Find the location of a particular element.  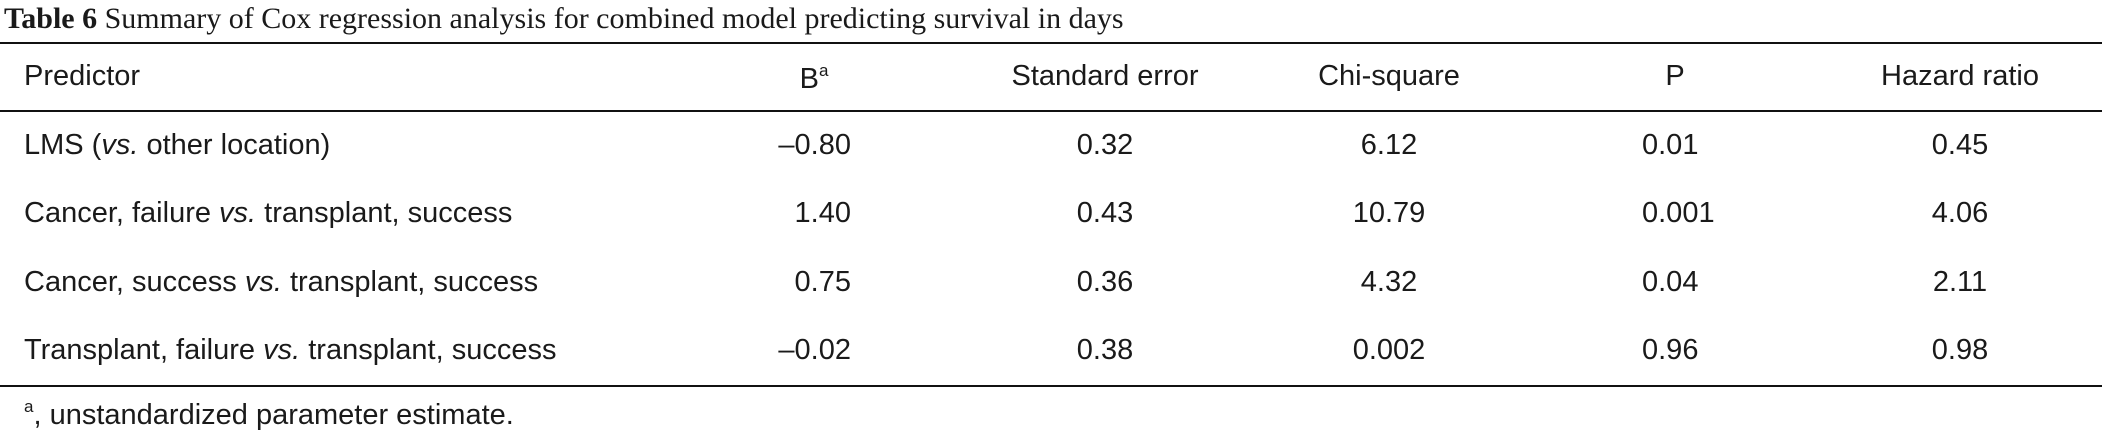

footnote-text: , unstandardized parameter estimate. is located at coordinates (273, 415).